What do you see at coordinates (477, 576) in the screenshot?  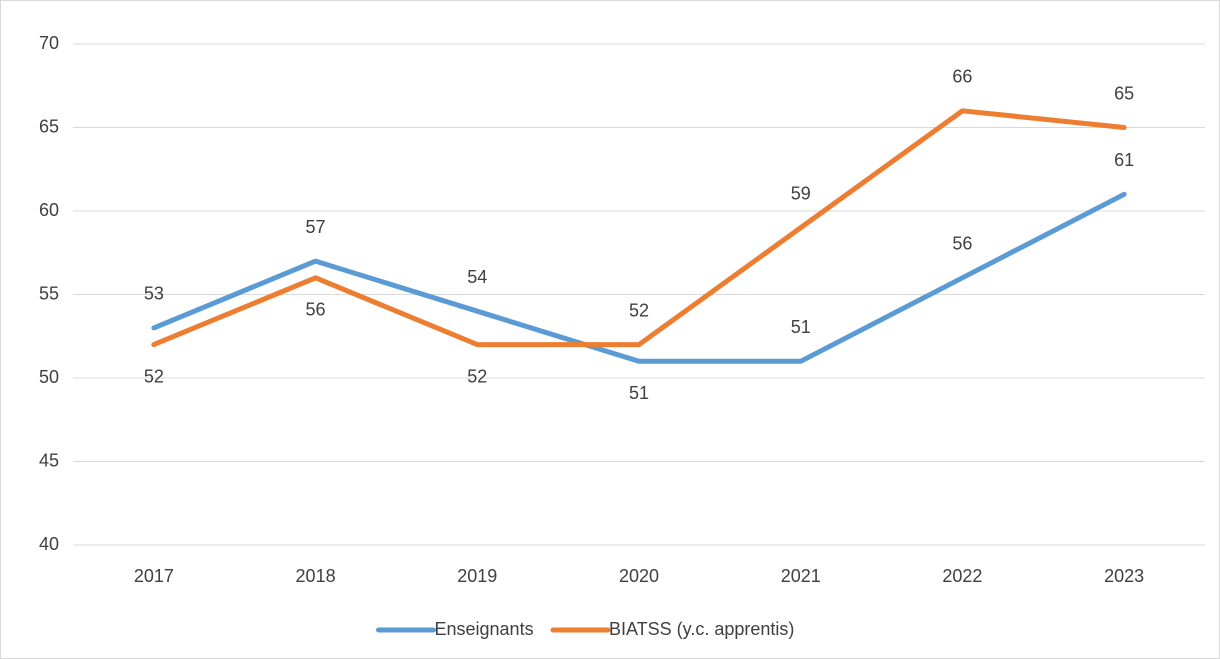 I see `x-tick-label: 2019` at bounding box center [477, 576].